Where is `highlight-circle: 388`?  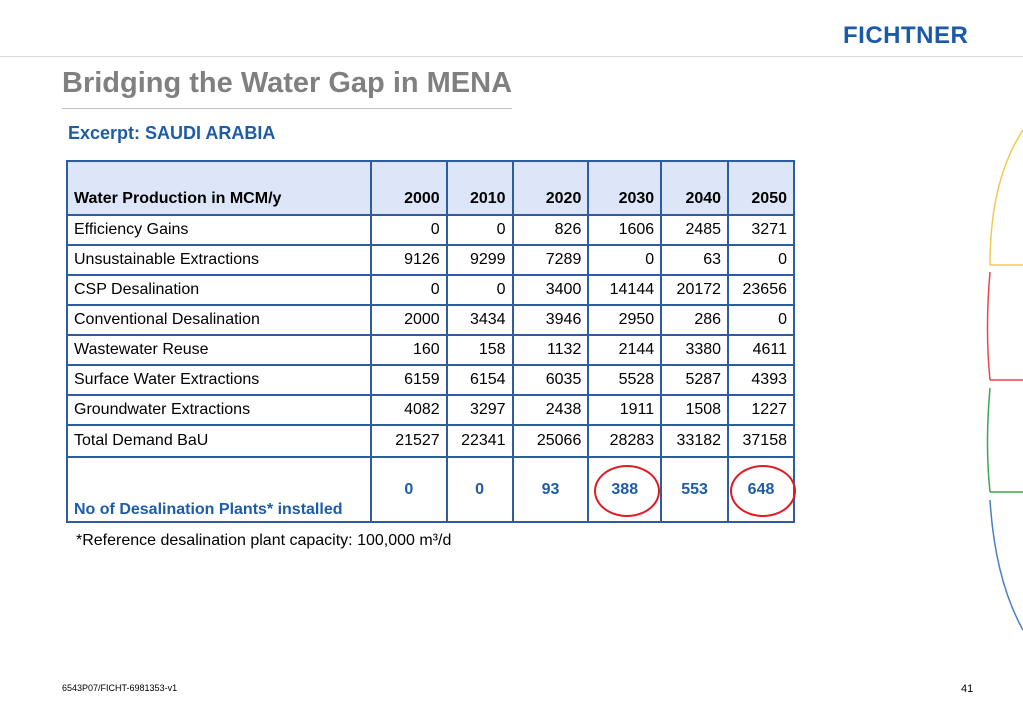
highlight-circle: 388 is located at coordinates (625, 489).